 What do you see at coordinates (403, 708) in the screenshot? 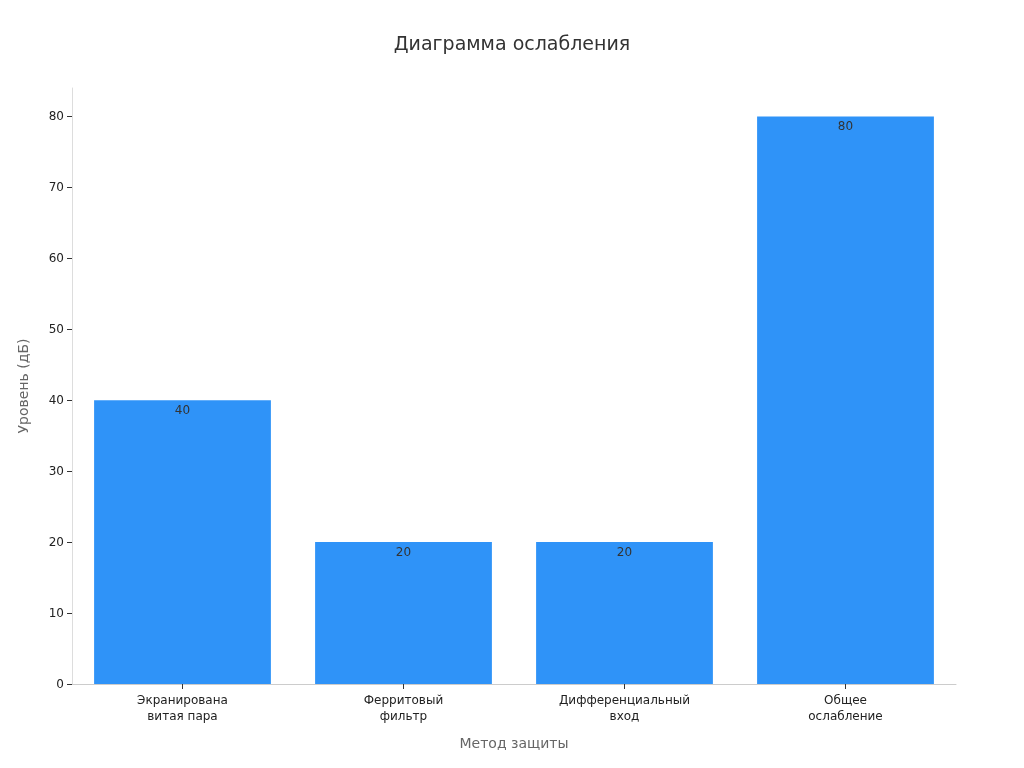
I see `x-tick-label: Ферритовый фильтр` at bounding box center [403, 708].